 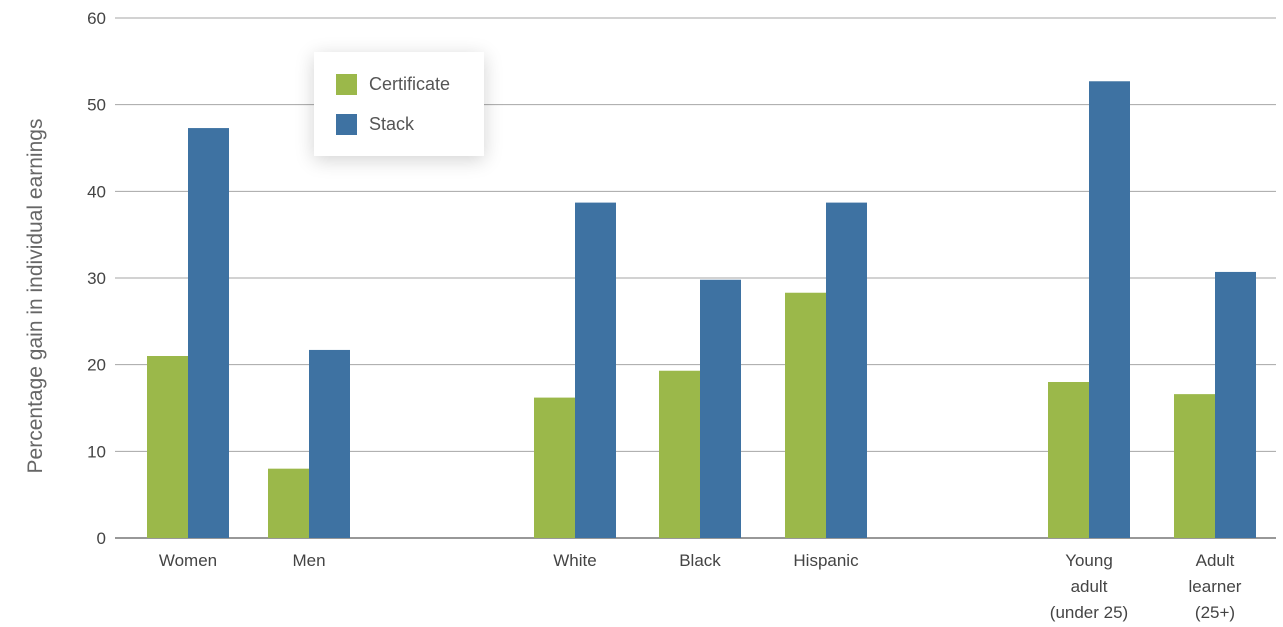 What do you see at coordinates (826, 560) in the screenshot?
I see `x-category-label-4: Hispanic` at bounding box center [826, 560].